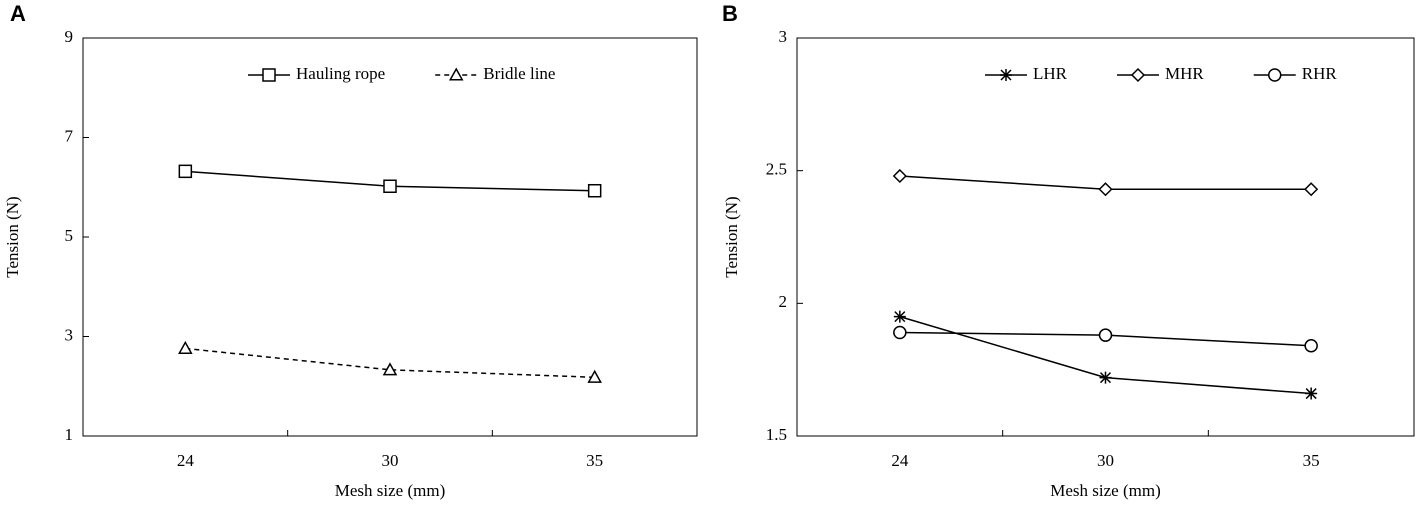 The width and height of the screenshot is (1417, 505). What do you see at coordinates (69, 434) in the screenshot?
I see `y-tick-label: 1` at bounding box center [69, 434].